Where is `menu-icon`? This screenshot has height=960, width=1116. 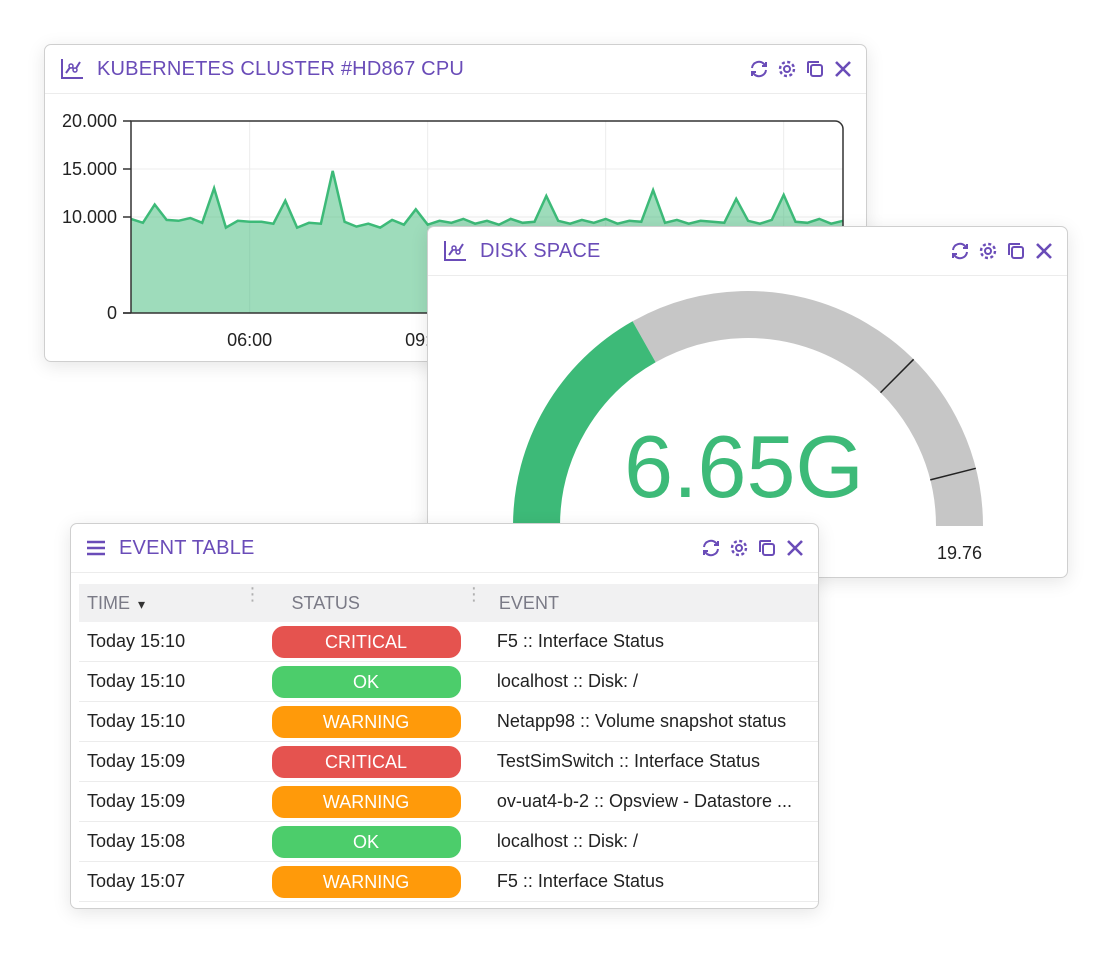 menu-icon is located at coordinates (96, 548).